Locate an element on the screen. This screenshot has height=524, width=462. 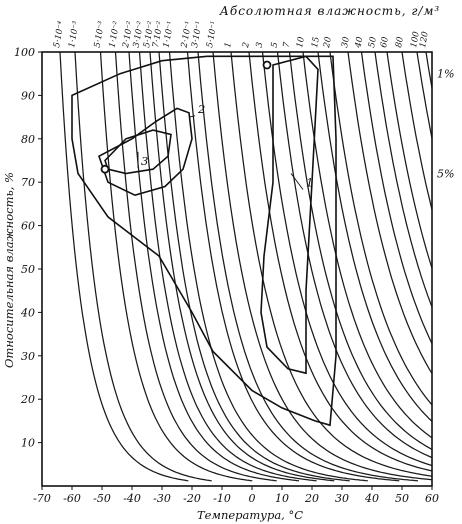
isoline-label: 5·10⁻¹ is located at coordinates (212, 34).